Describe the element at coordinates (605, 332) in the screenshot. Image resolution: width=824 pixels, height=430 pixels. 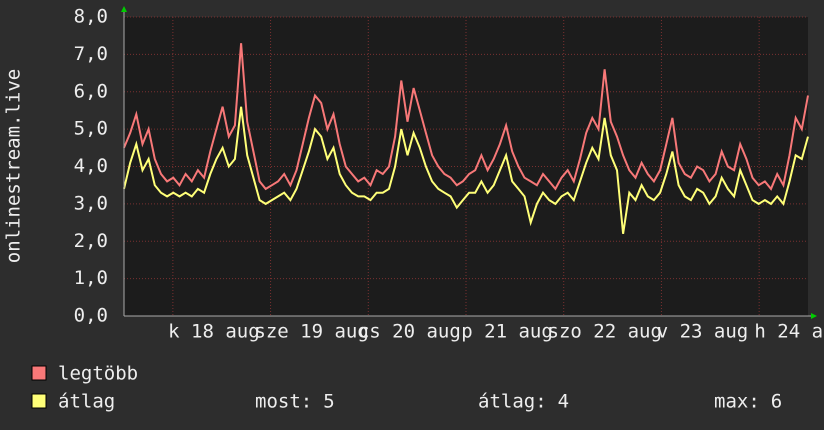
I see `x-tick-label: szo 22 aug` at that location.